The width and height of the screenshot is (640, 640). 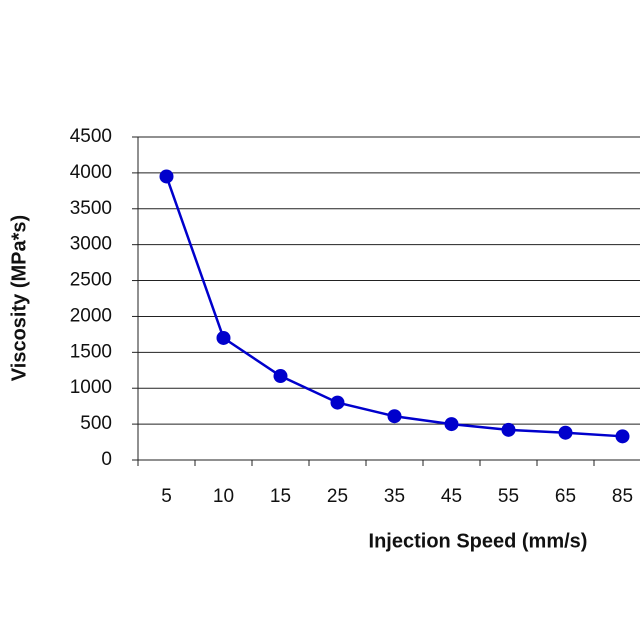 What do you see at coordinates (91, 172) in the screenshot?
I see `y-tick-label: 4000` at bounding box center [91, 172].